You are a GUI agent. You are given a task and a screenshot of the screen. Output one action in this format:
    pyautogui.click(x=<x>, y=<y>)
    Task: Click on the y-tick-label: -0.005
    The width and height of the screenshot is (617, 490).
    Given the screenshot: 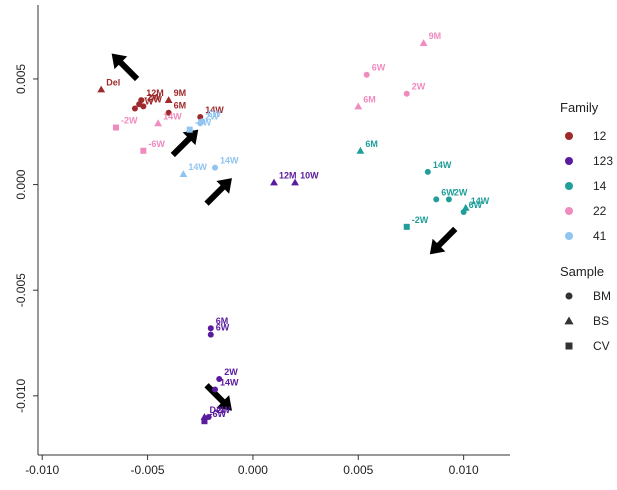 What is the action you would take?
    pyautogui.click(x=21, y=290)
    